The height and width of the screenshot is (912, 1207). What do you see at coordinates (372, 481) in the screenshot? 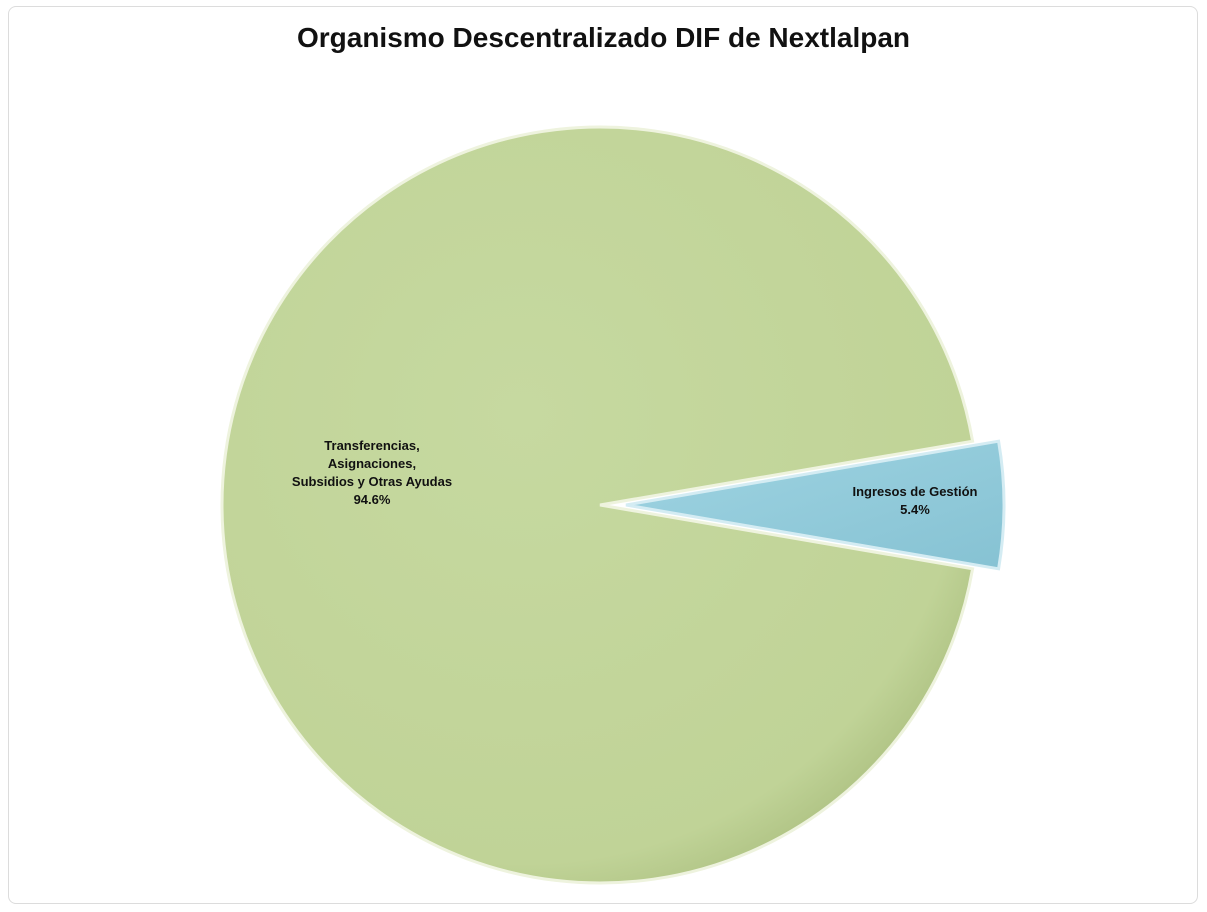
I see `slice-category-label-1: Subsidios y Otras Ayudas` at bounding box center [372, 481].